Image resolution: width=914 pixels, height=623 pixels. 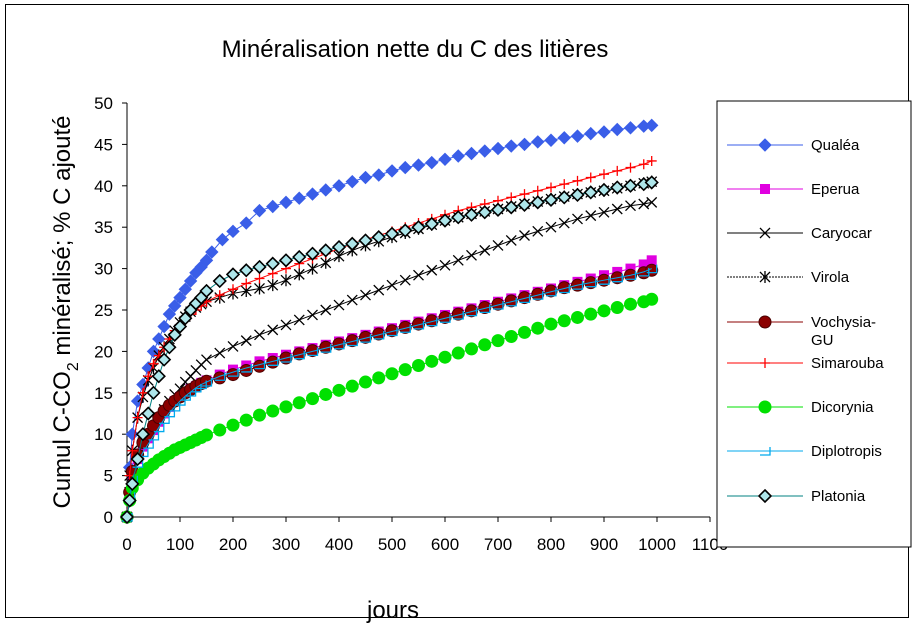 What do you see at coordinates (233, 544) in the screenshot?
I see `x-tick-label: 200` at bounding box center [233, 544].